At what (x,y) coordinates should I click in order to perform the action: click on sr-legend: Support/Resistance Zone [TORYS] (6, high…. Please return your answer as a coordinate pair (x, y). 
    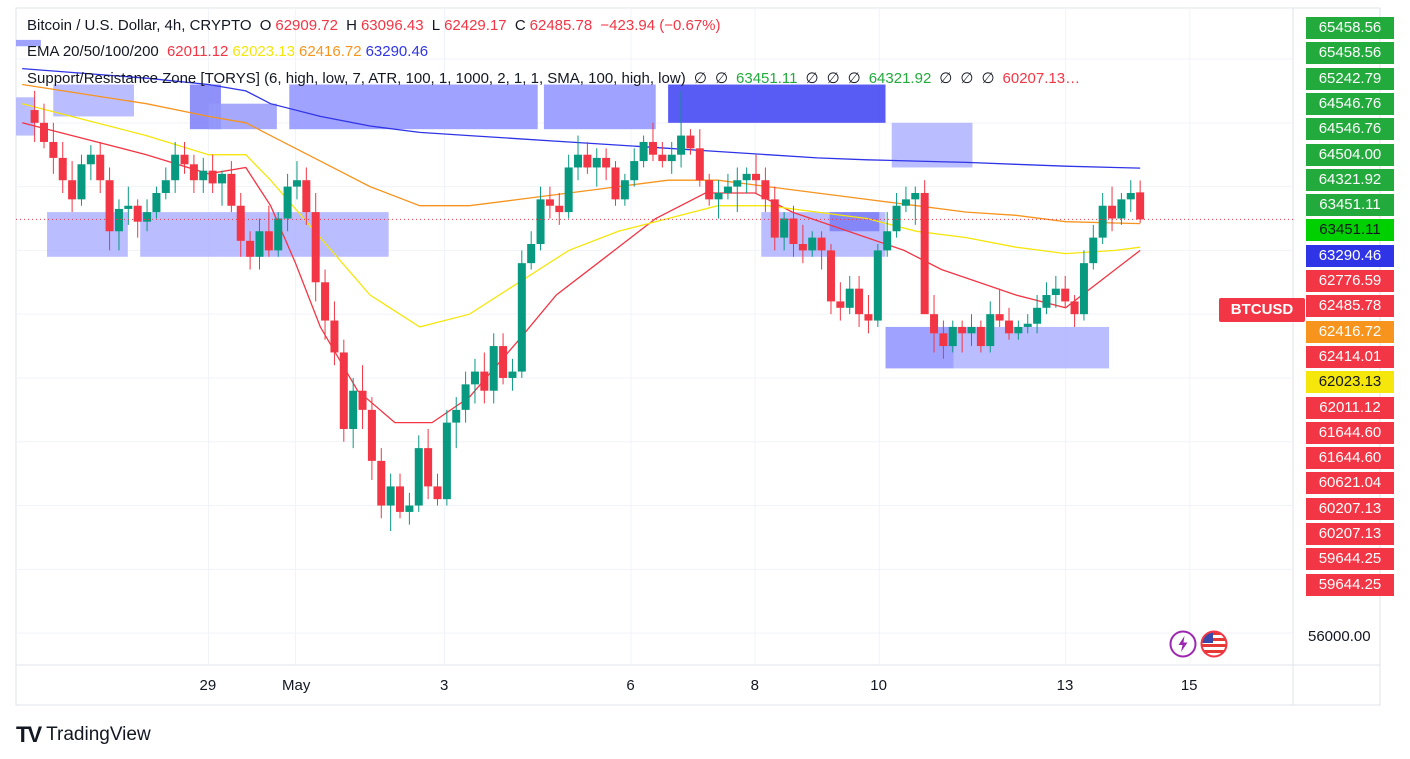
    Looking at the image, I should click on (559, 79).